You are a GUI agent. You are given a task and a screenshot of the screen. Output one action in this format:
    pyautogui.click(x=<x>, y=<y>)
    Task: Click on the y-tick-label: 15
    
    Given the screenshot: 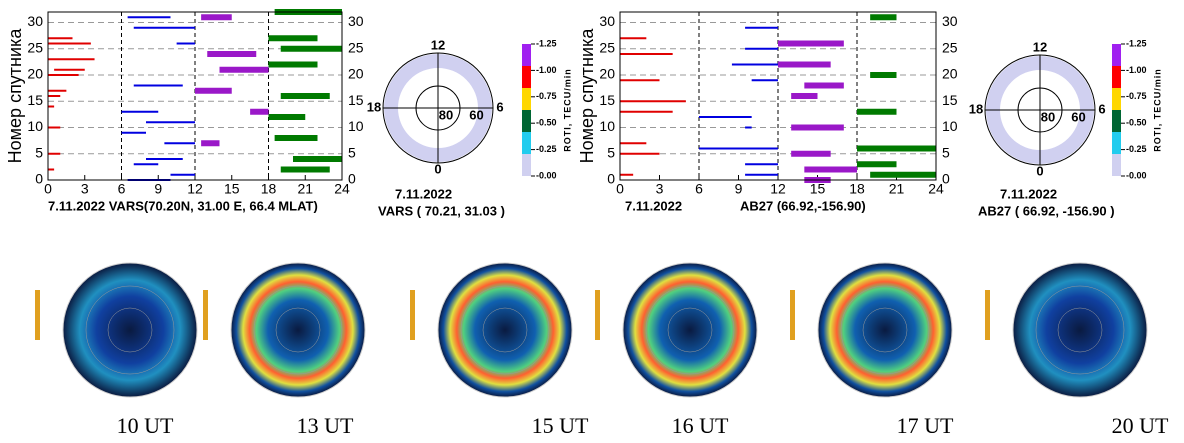 What is the action you would take?
    pyautogui.click(x=35, y=100)
    